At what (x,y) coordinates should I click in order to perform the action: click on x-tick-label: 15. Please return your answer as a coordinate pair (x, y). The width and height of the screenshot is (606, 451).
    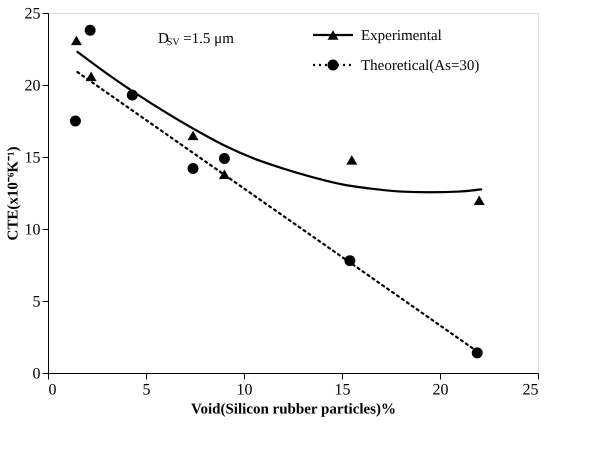
    Looking at the image, I should click on (342, 390).